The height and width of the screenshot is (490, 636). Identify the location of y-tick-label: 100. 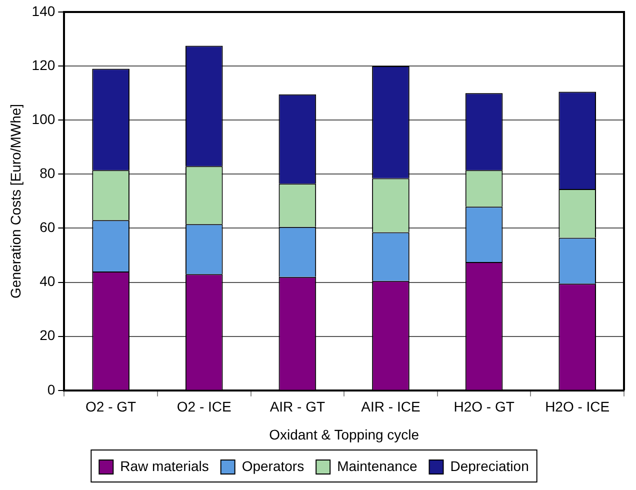
(44, 118).